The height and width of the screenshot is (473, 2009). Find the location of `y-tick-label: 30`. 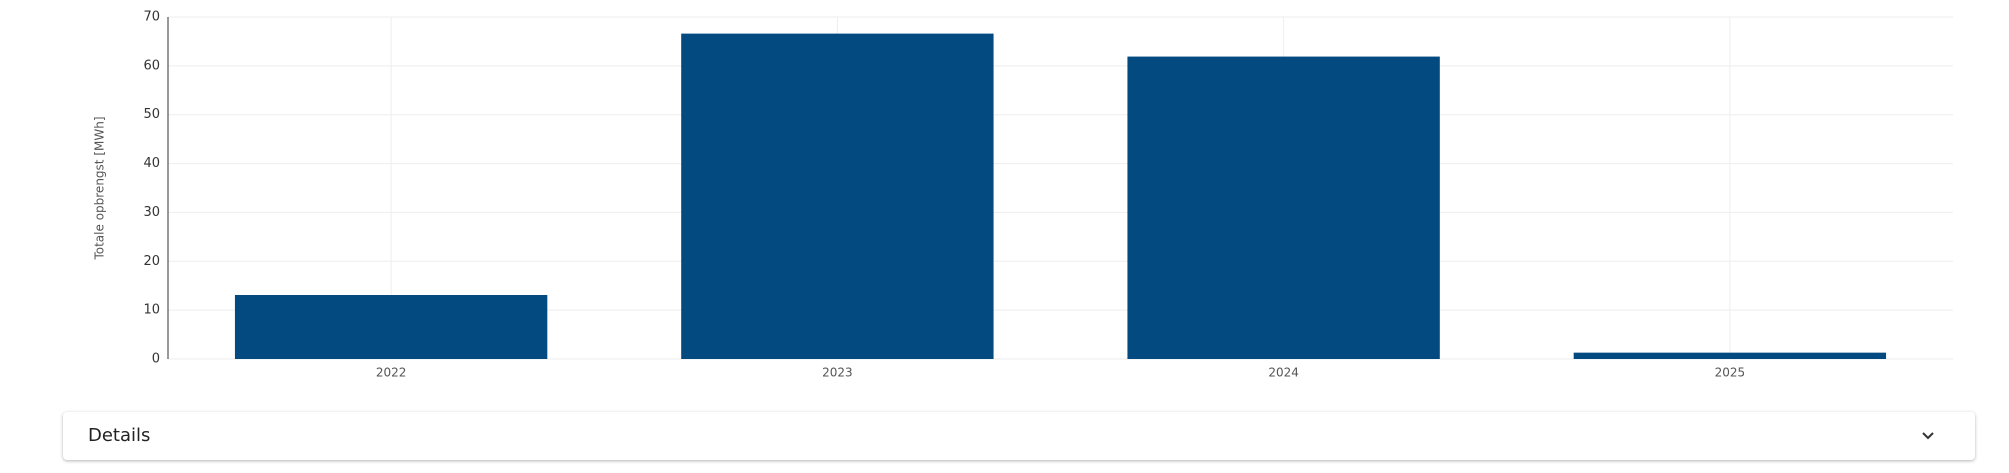

y-tick-label: 30 is located at coordinates (151, 212).